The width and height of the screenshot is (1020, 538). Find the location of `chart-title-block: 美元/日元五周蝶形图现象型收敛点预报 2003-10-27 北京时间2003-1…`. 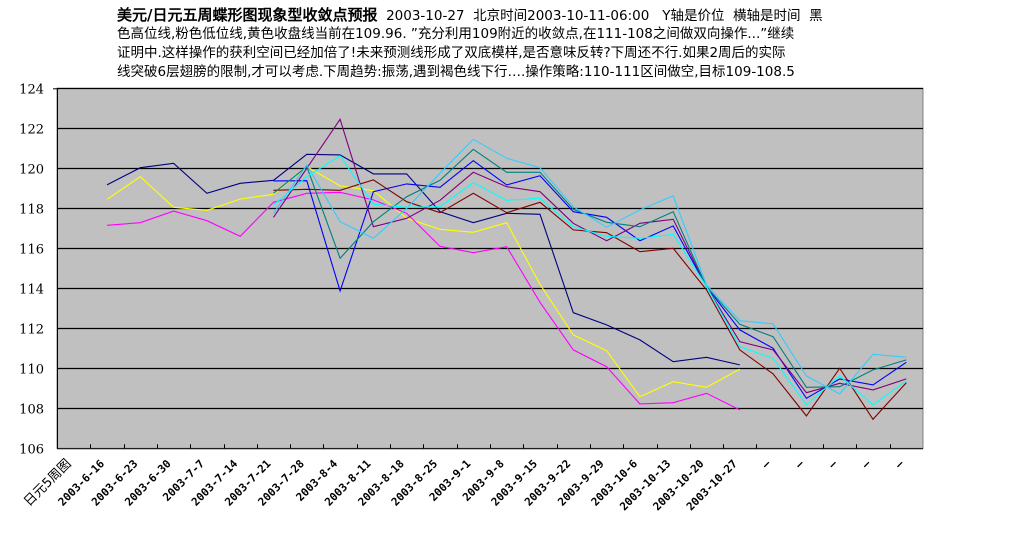

chart-title-block: 美元/日元五周蝶形图现象型收敛点预报 2003-10-27 北京时间2003-1… is located at coordinates (517, 44).